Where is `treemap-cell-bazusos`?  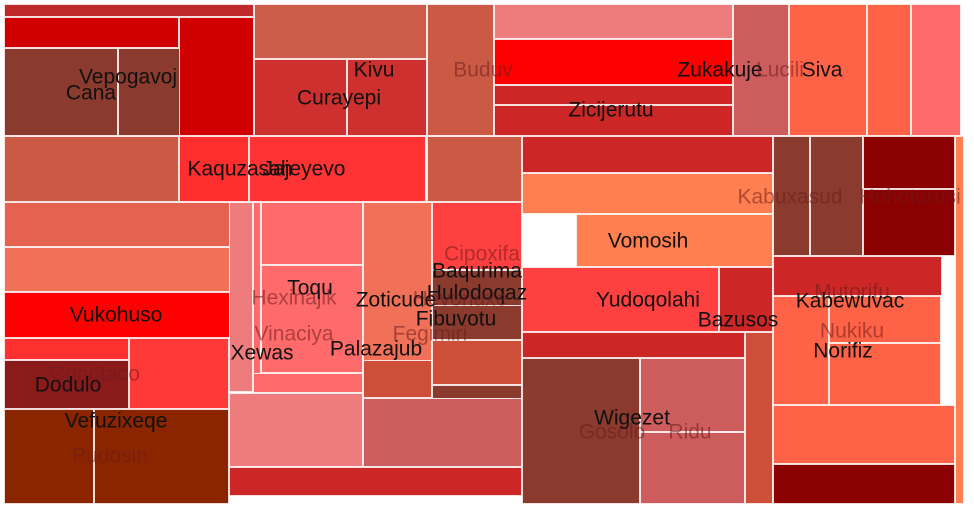 treemap-cell-bazusos is located at coordinates (633, 345).